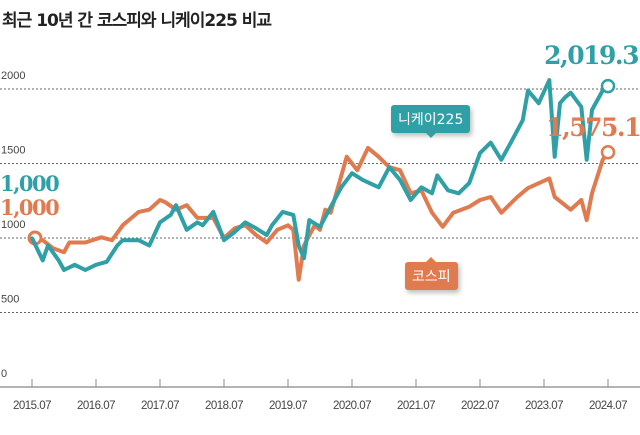  Describe the element at coordinates (4, 374) in the screenshot. I see `y-tick-label: 0` at that location.